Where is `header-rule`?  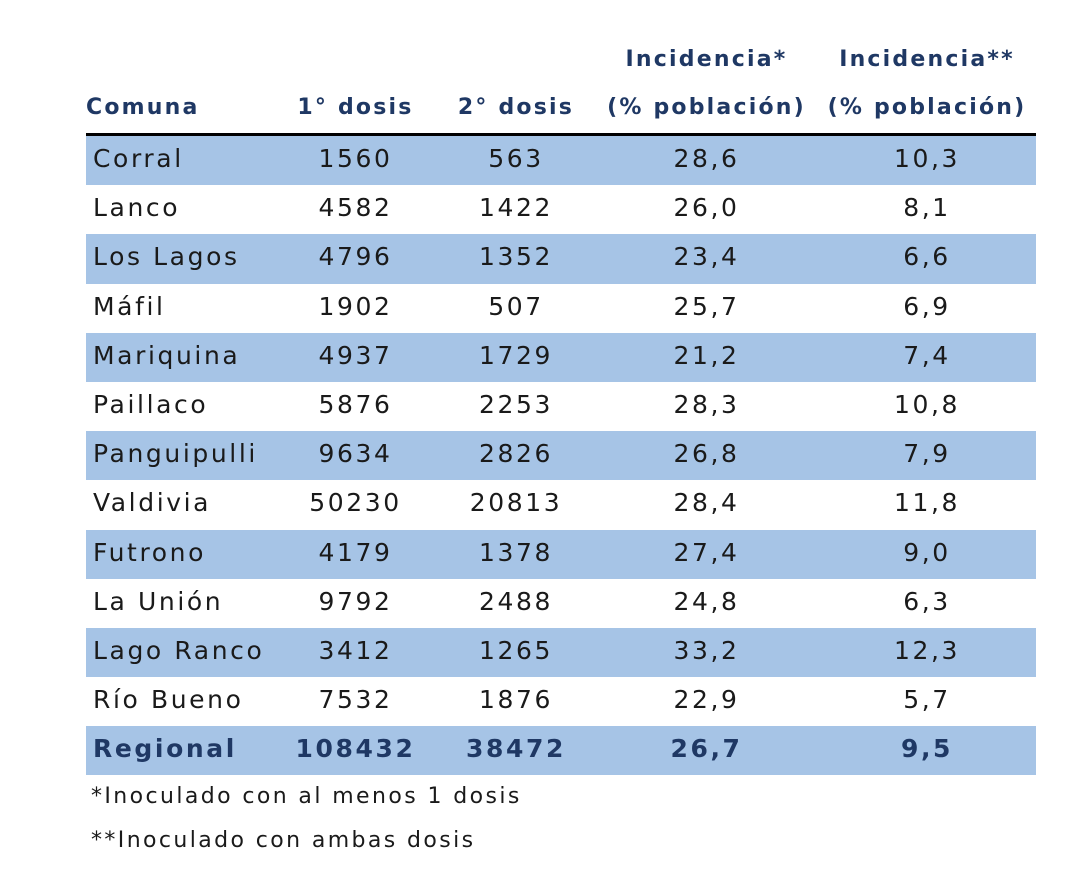 header-rule is located at coordinates (561, 134).